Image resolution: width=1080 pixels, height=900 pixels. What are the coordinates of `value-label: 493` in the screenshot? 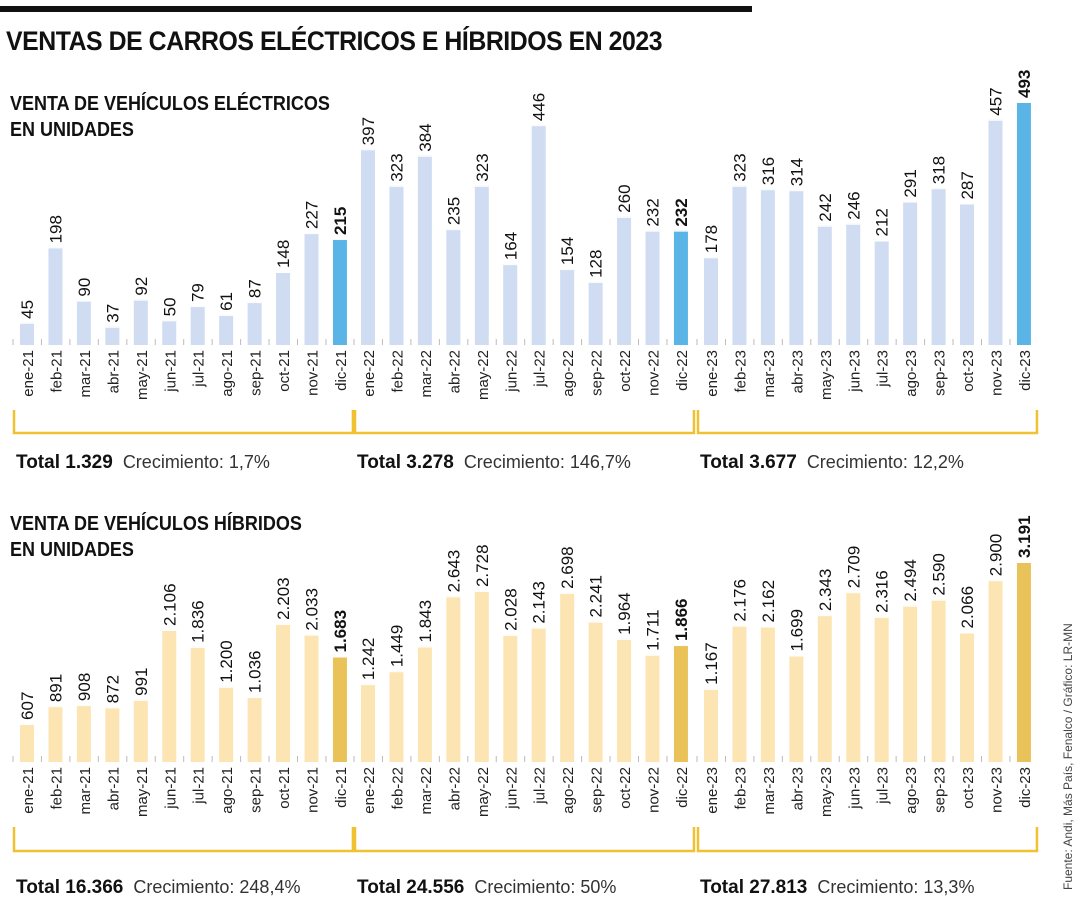 It's located at (1024, 84).